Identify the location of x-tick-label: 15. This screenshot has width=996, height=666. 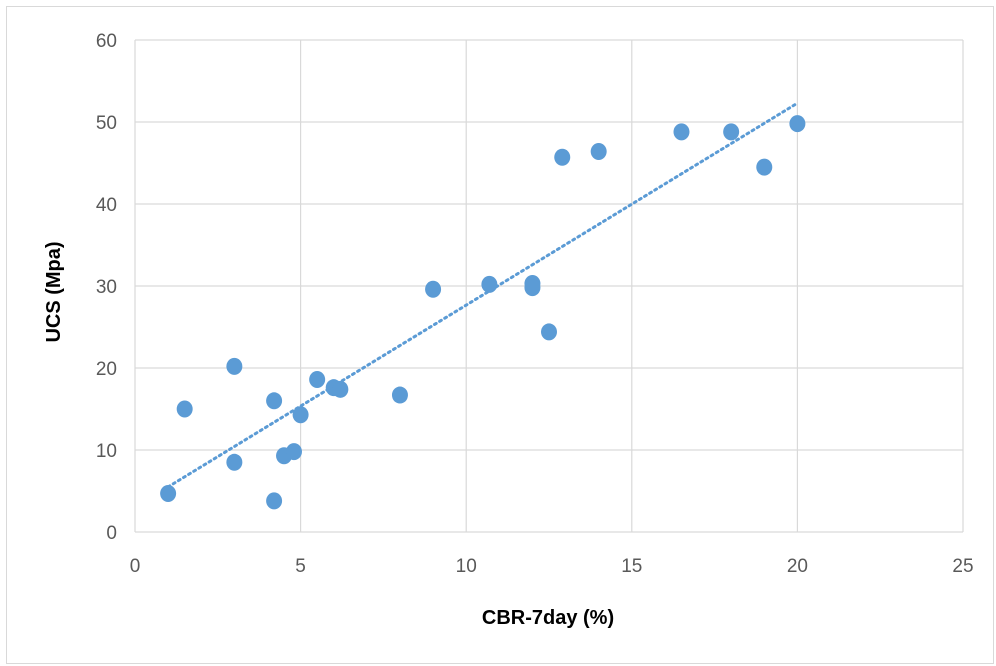
(631, 566).